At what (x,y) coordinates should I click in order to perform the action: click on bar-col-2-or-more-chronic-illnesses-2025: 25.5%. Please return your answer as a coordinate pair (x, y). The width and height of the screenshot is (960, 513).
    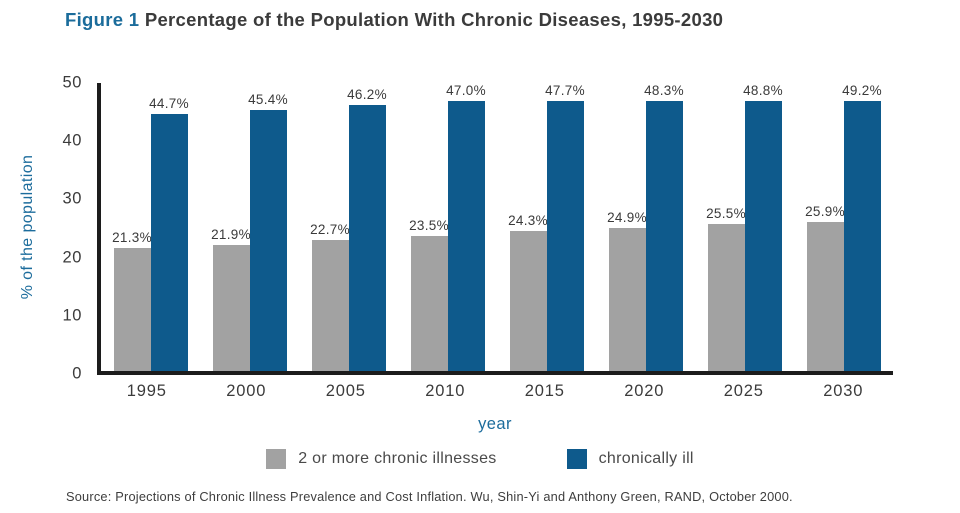
    Looking at the image, I should click on (726, 227).